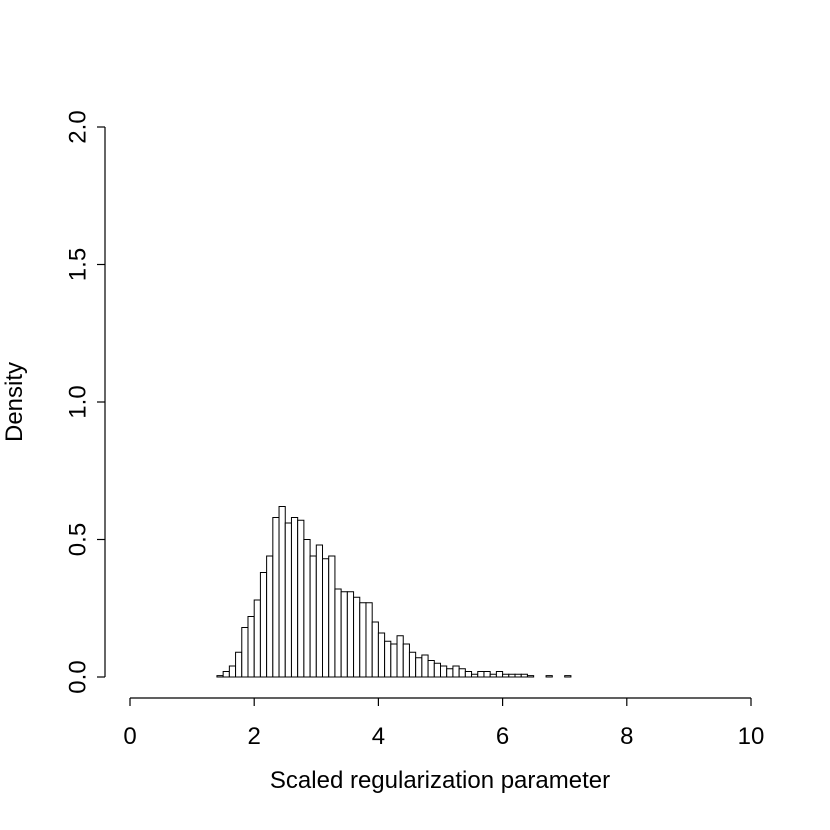 Image resolution: width=830 pixels, height=830 pixels. Describe the element at coordinates (14, 402) in the screenshot. I see `y-axis-label: Density` at that location.